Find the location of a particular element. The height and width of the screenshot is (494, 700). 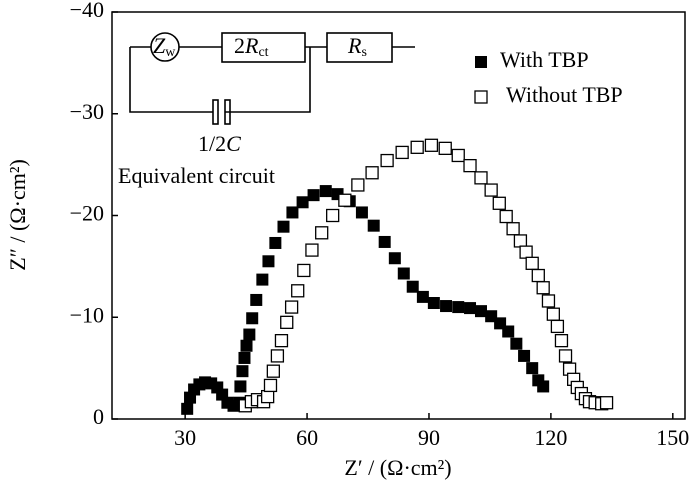

label-part: ct is located at coordinates (263, 52).